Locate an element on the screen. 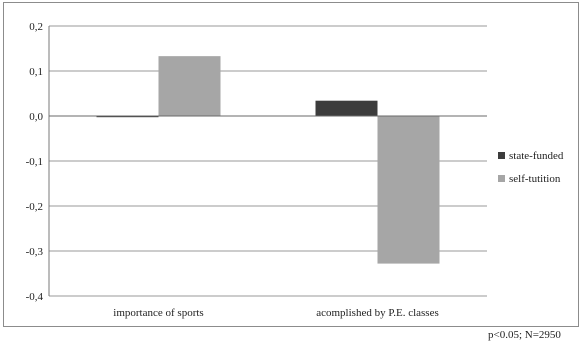 The width and height of the screenshot is (583, 343). y-tick-label: -0,3 is located at coordinates (35, 252).